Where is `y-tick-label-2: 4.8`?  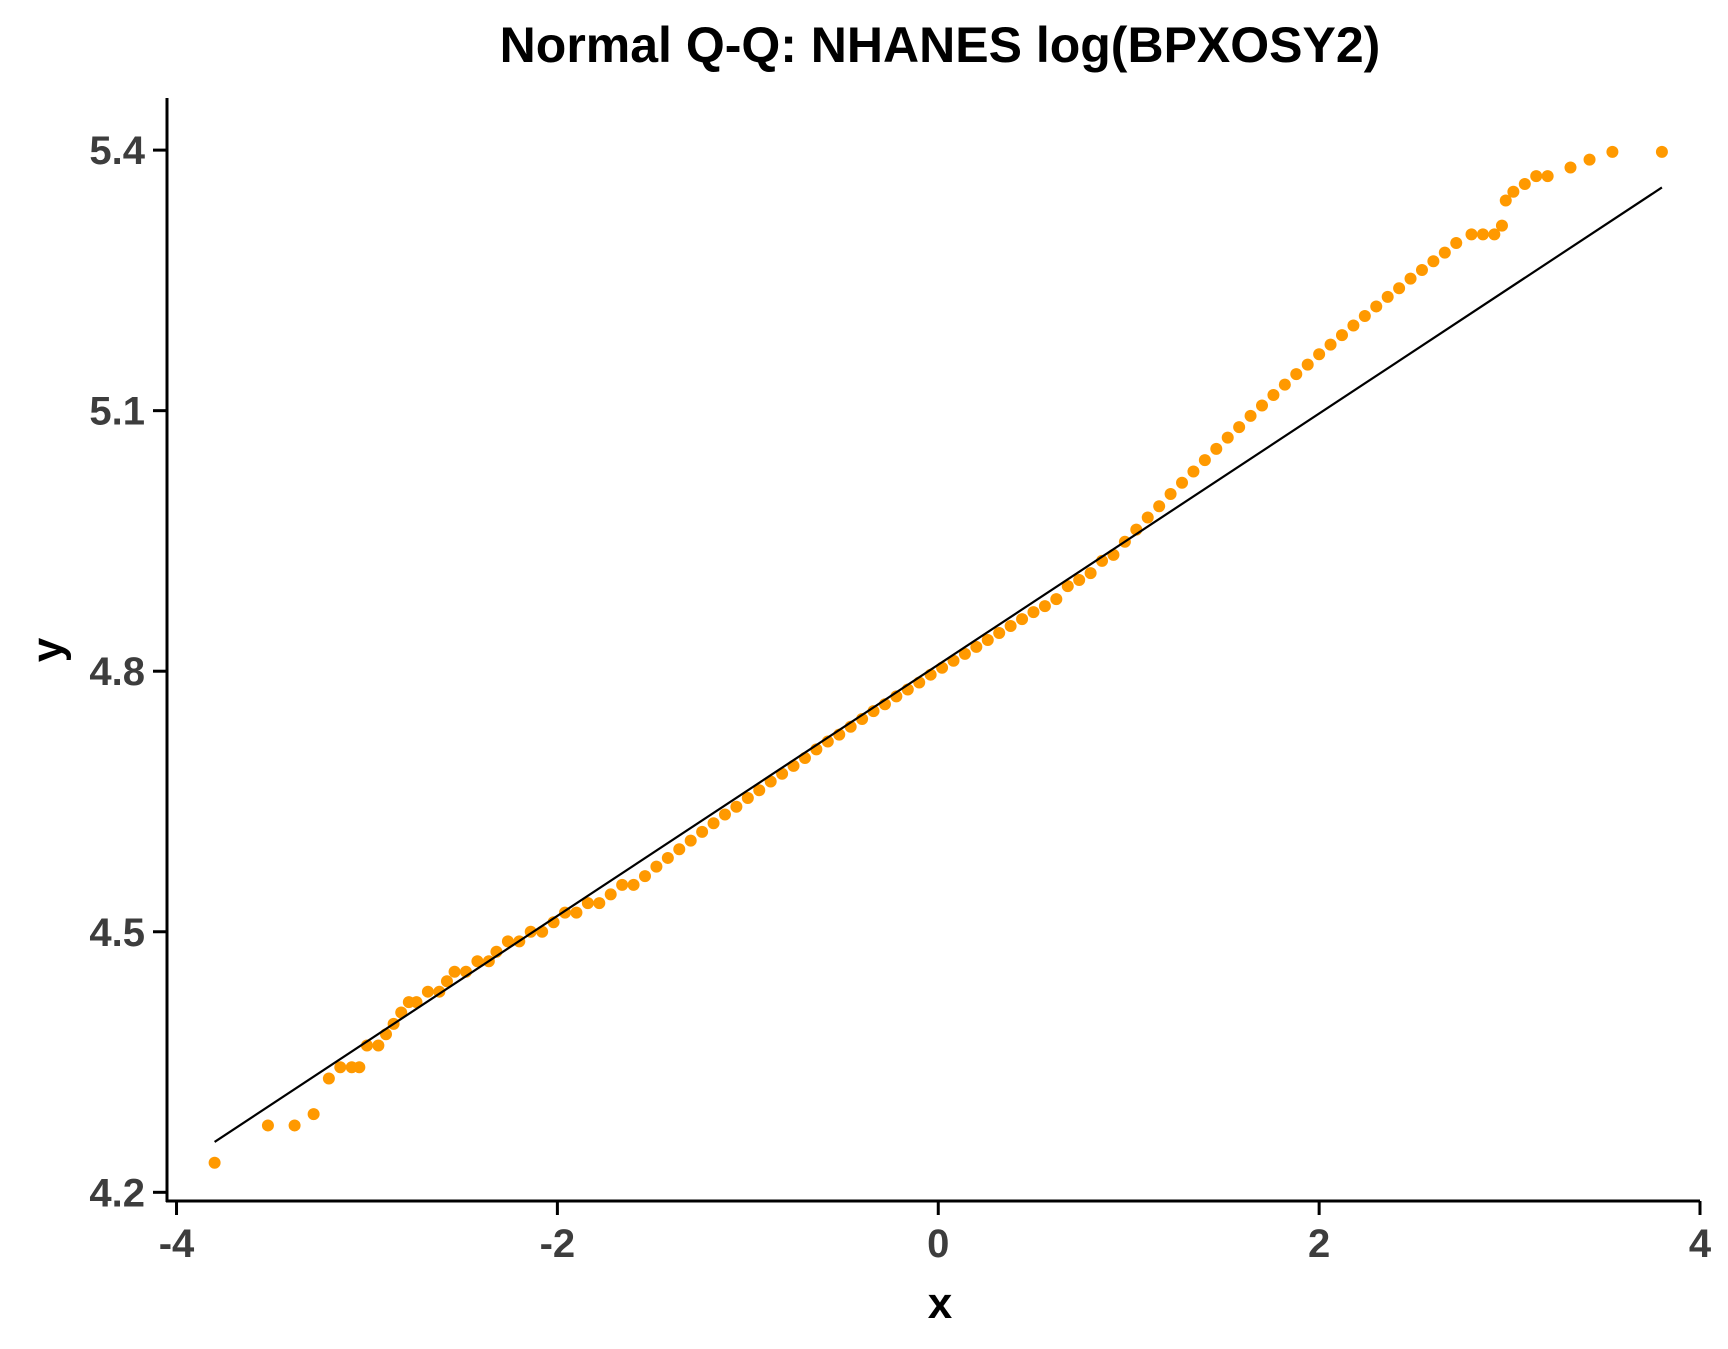 y-tick-label-2: 4.8 is located at coordinates (117, 672).